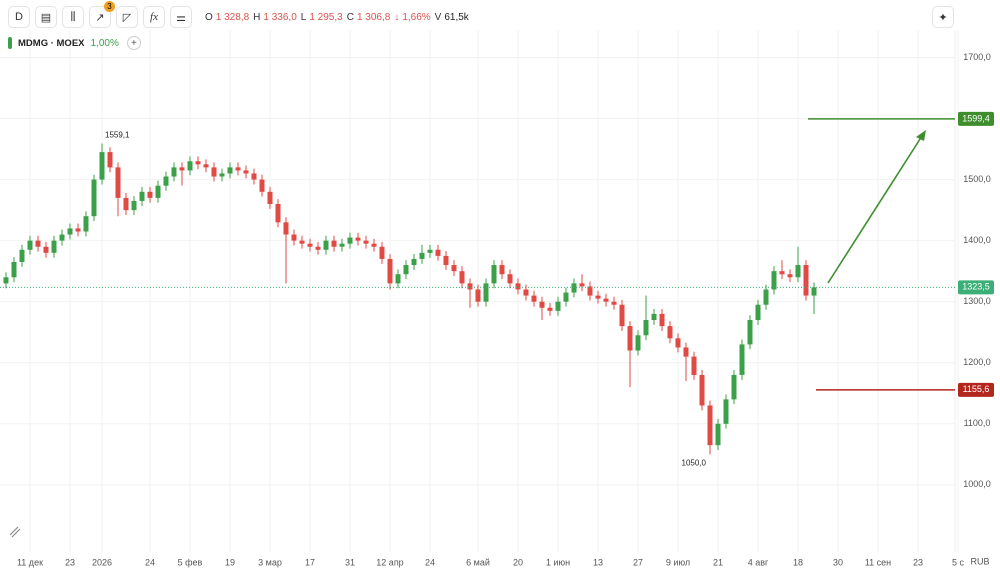 The image size is (1000, 572). What do you see at coordinates (127, 17) in the screenshot?
I see `tool-button: ◸` at bounding box center [127, 17].